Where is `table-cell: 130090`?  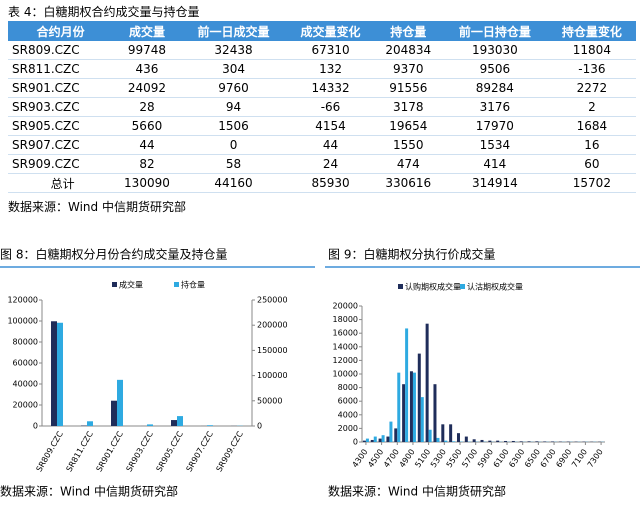 table-cell: 130090 is located at coordinates (147, 183).